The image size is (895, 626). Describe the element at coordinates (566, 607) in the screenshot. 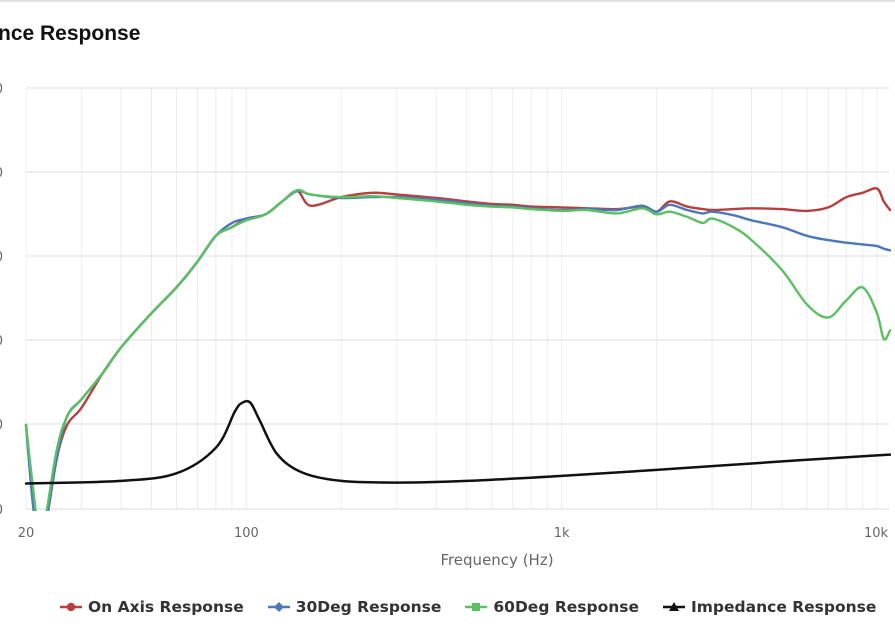

I see `legend-label: 60Deg Response` at that location.